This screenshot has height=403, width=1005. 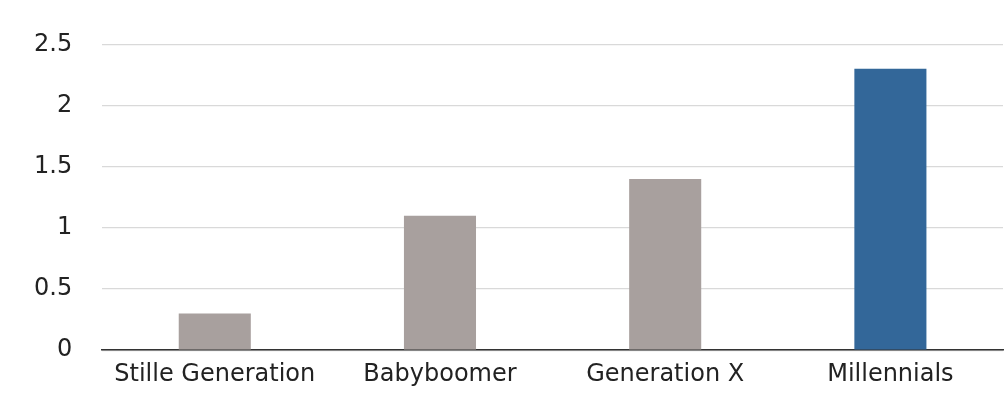 I want to click on y-tick-label: 1, so click(x=64, y=226).